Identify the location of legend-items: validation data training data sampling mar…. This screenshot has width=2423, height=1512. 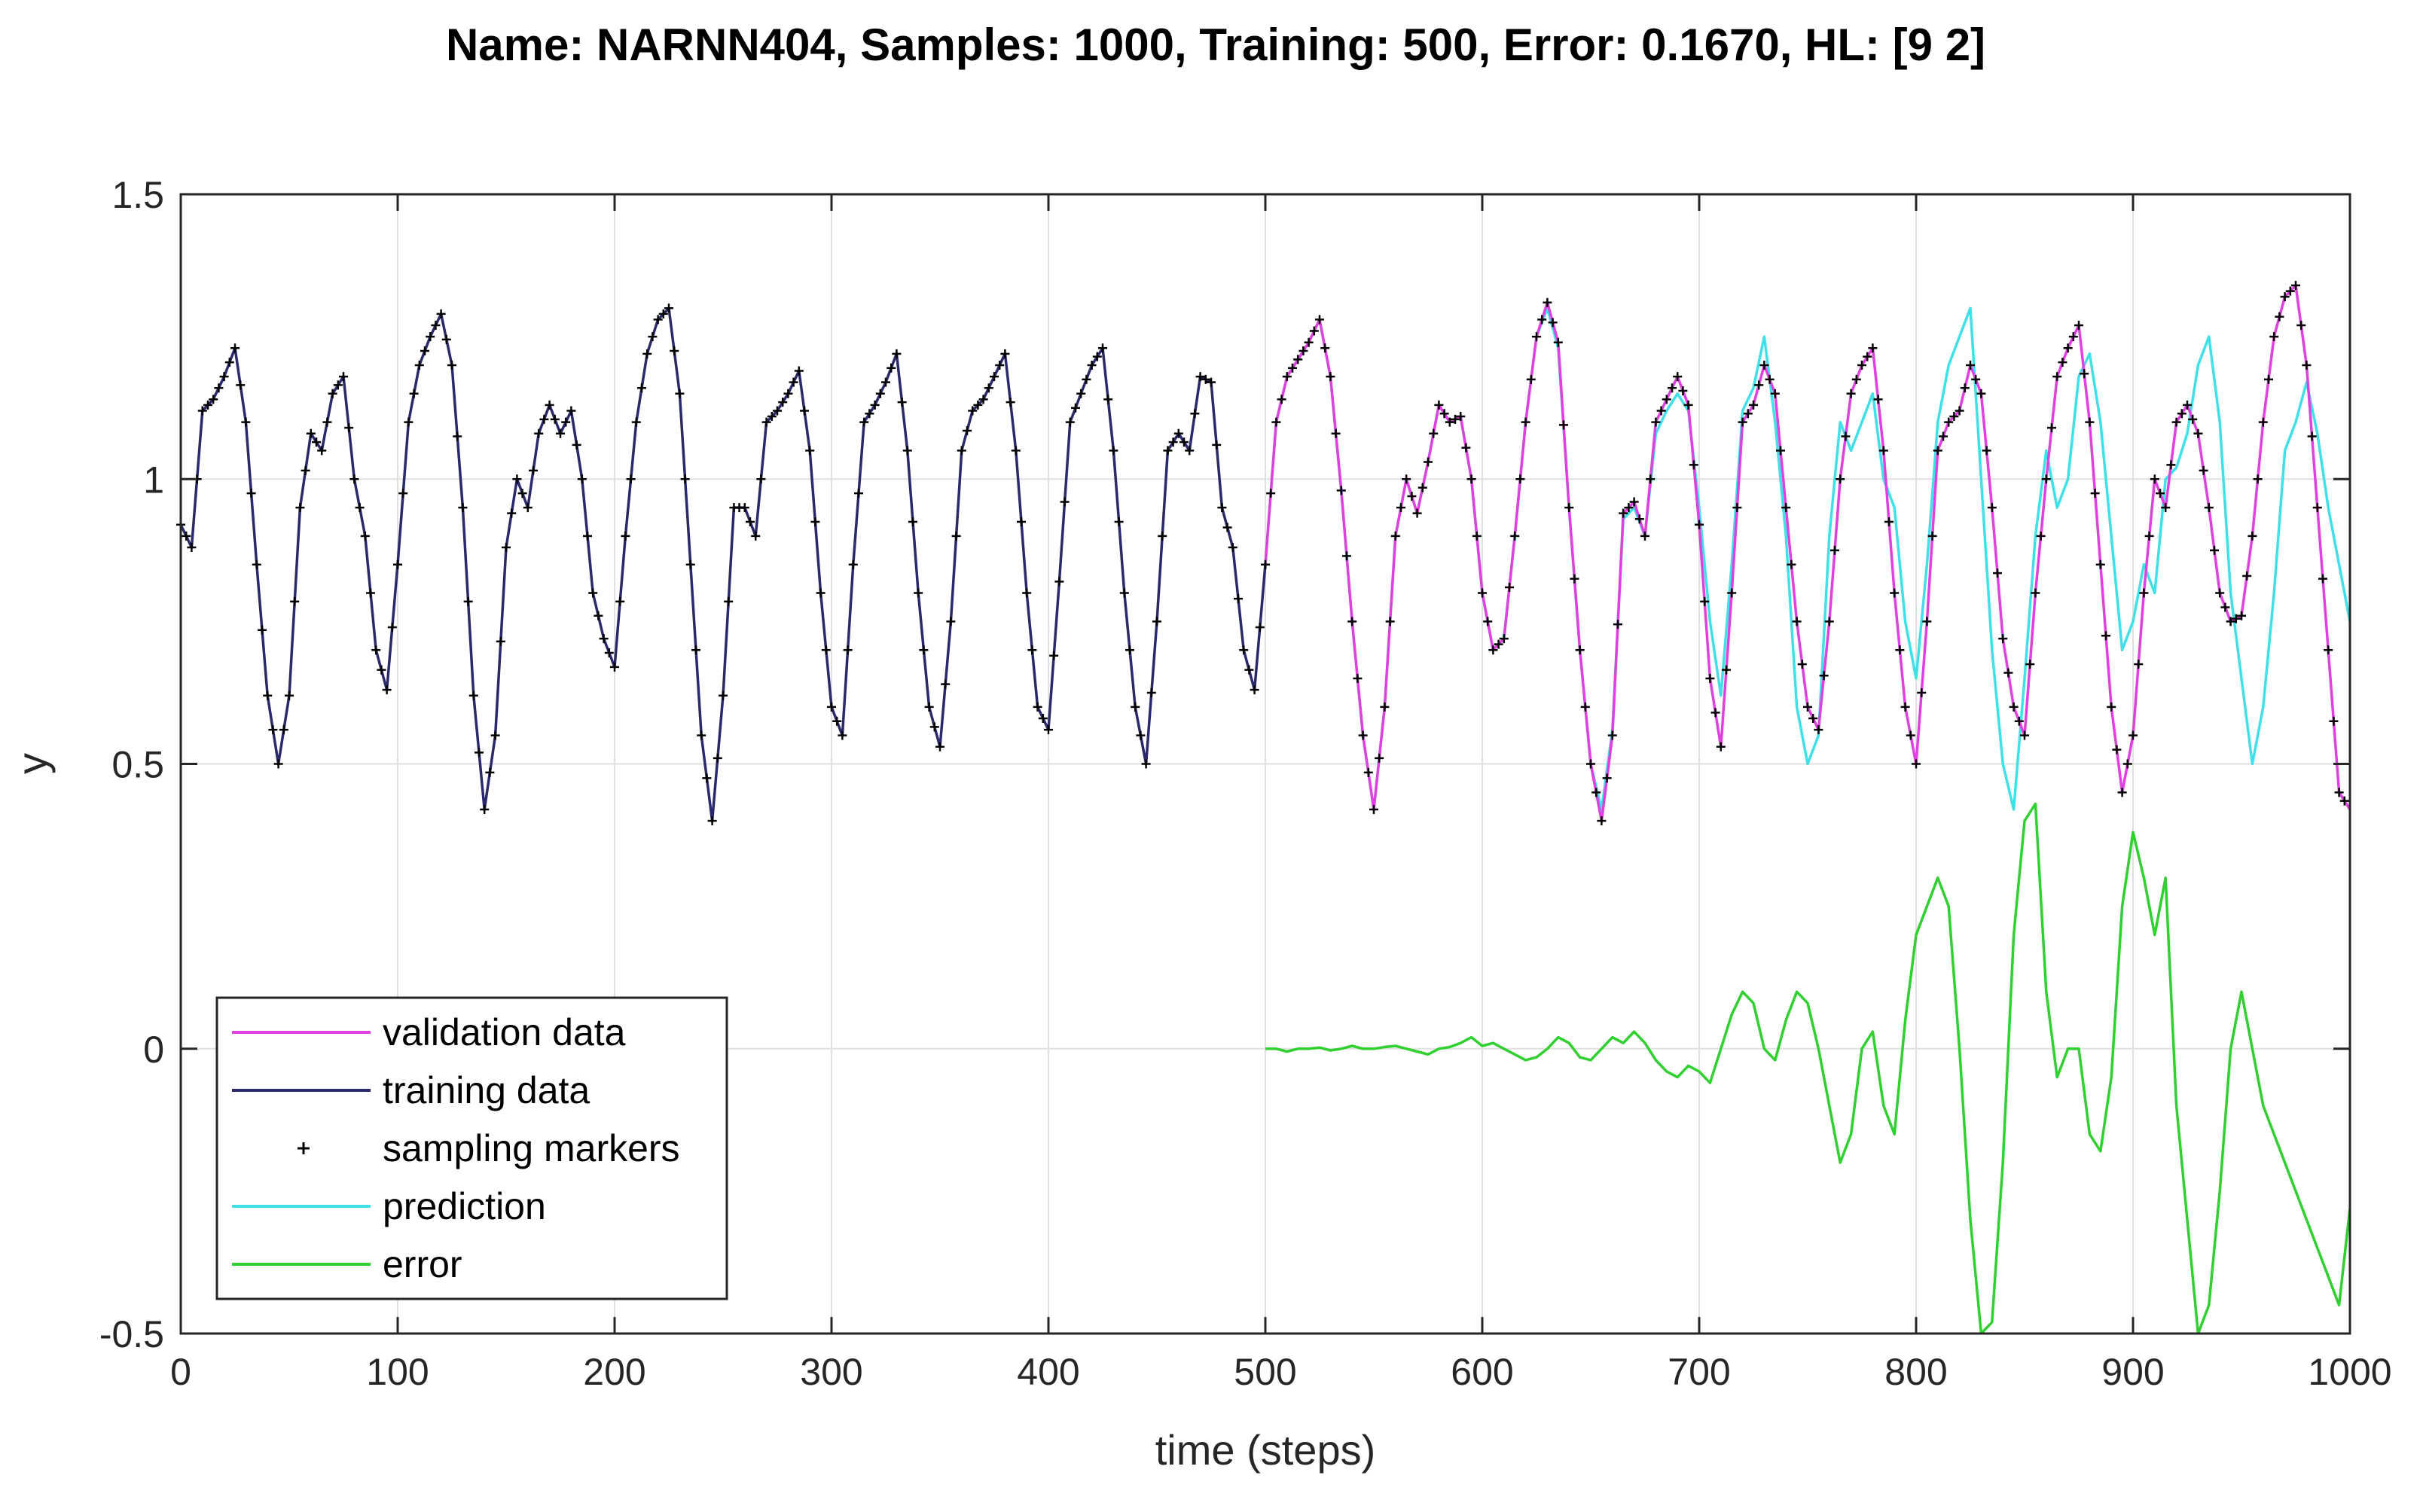
(456, 1148).